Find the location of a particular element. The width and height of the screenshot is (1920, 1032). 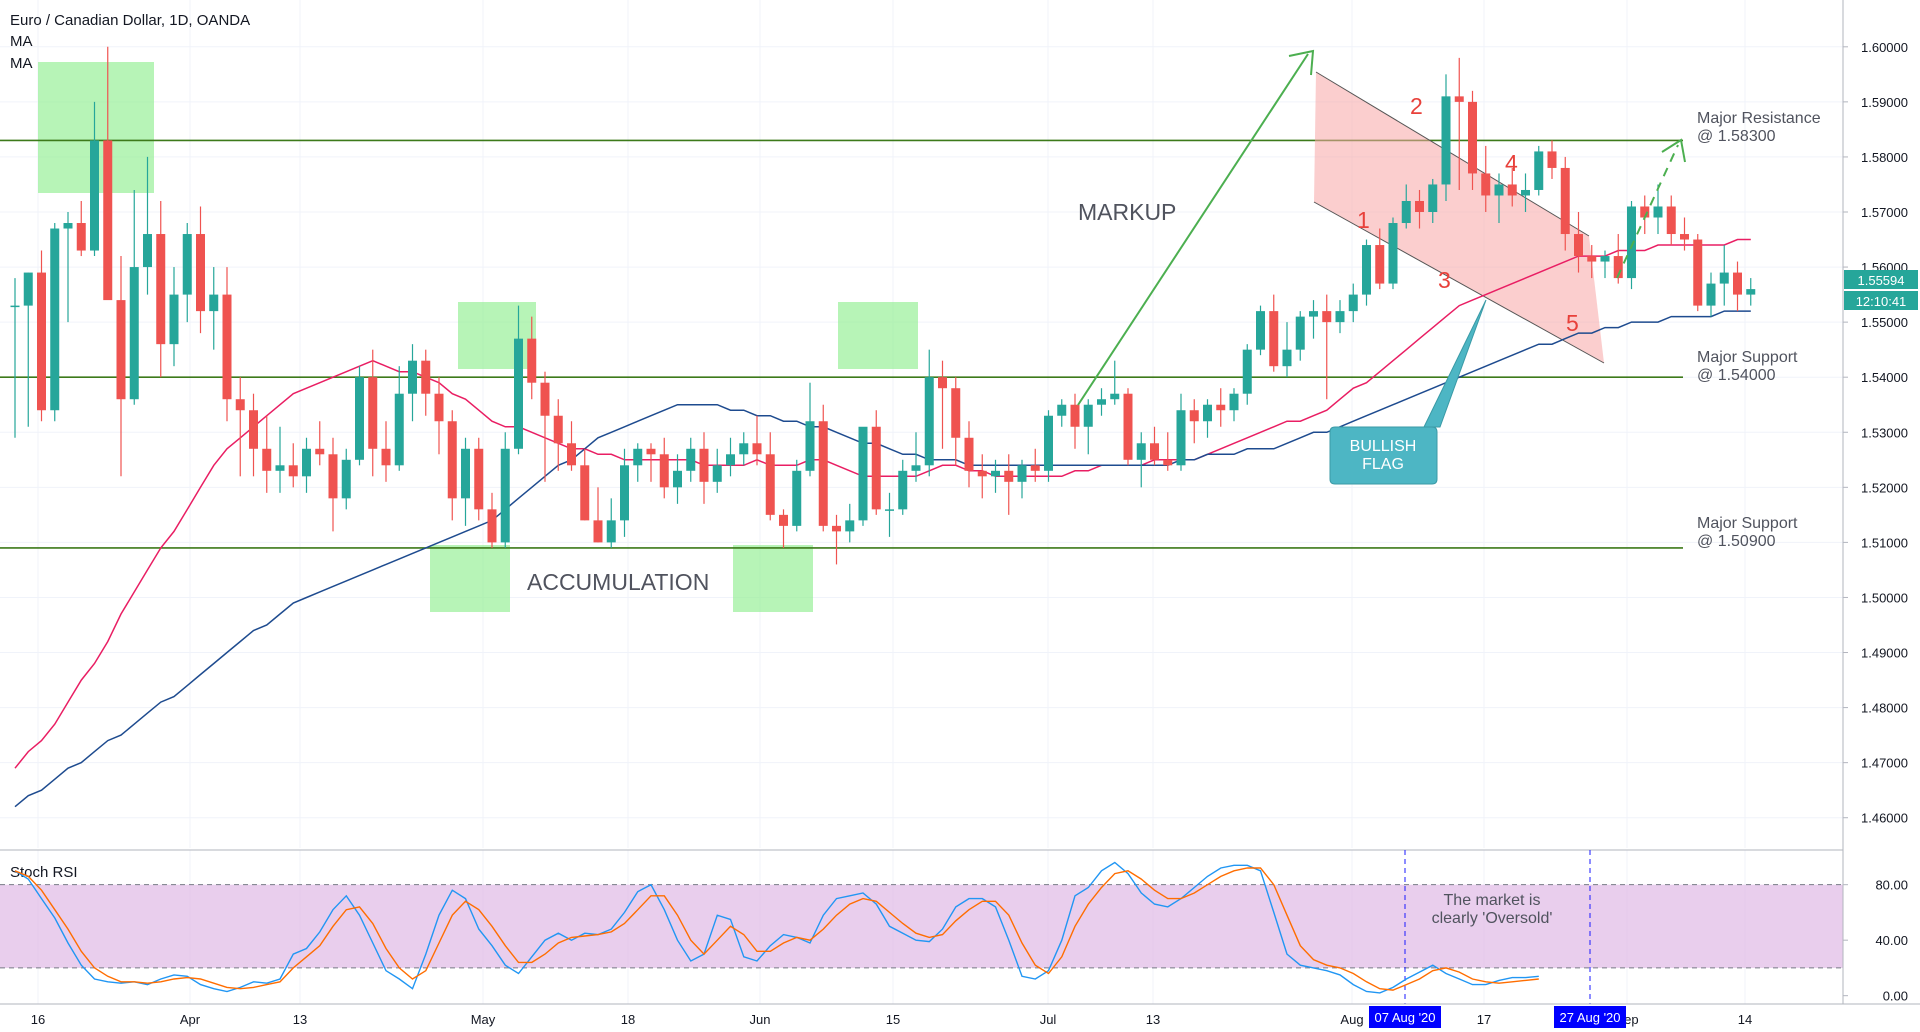

bullish-flag-channel is located at coordinates (1459, 217).